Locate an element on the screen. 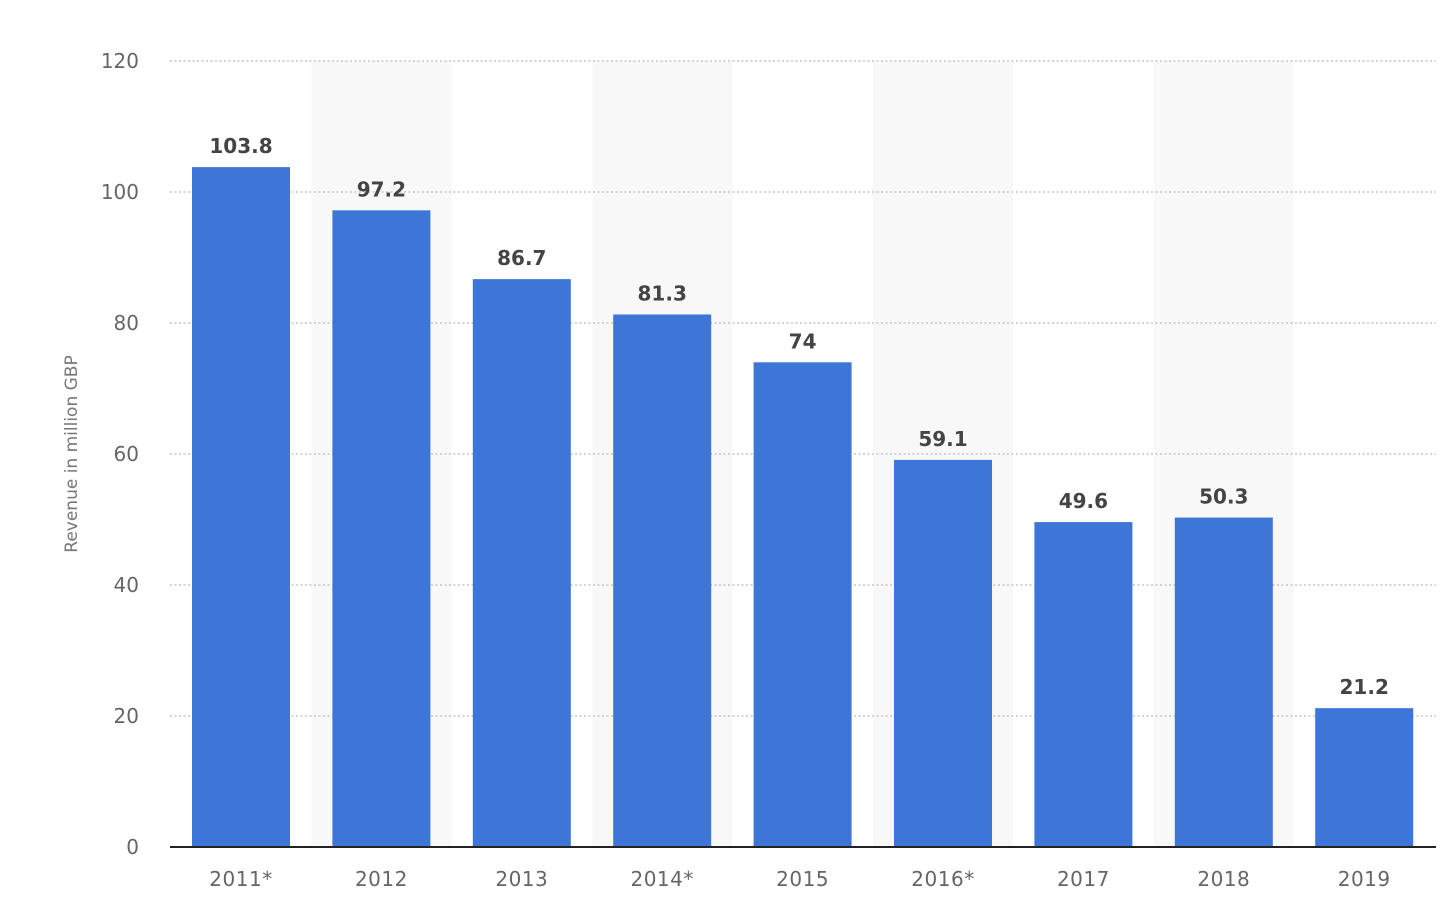  x-tick-label: 2017 is located at coordinates (1083, 879).